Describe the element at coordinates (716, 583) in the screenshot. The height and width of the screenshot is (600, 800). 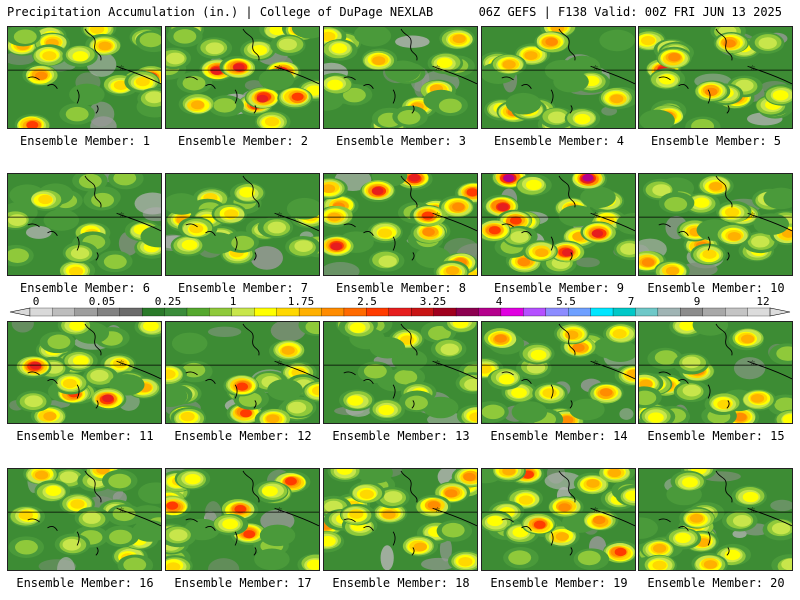
I see `ensemble-member-label: Ensemble Member: 20` at that location.